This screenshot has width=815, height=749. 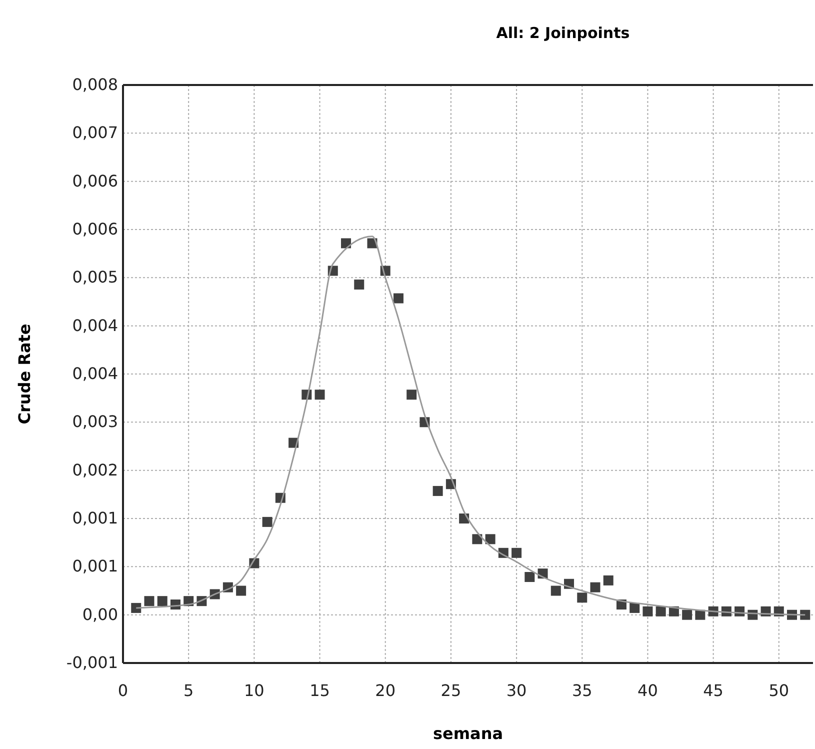 What do you see at coordinates (320, 690) in the screenshot?
I see `x-tick-label: 15` at bounding box center [320, 690].